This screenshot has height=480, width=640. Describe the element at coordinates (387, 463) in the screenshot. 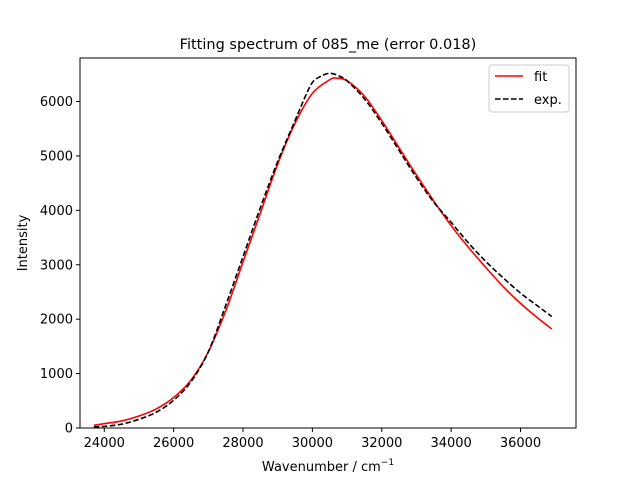

I see `x-axis-label-superscript: −1` at that location.